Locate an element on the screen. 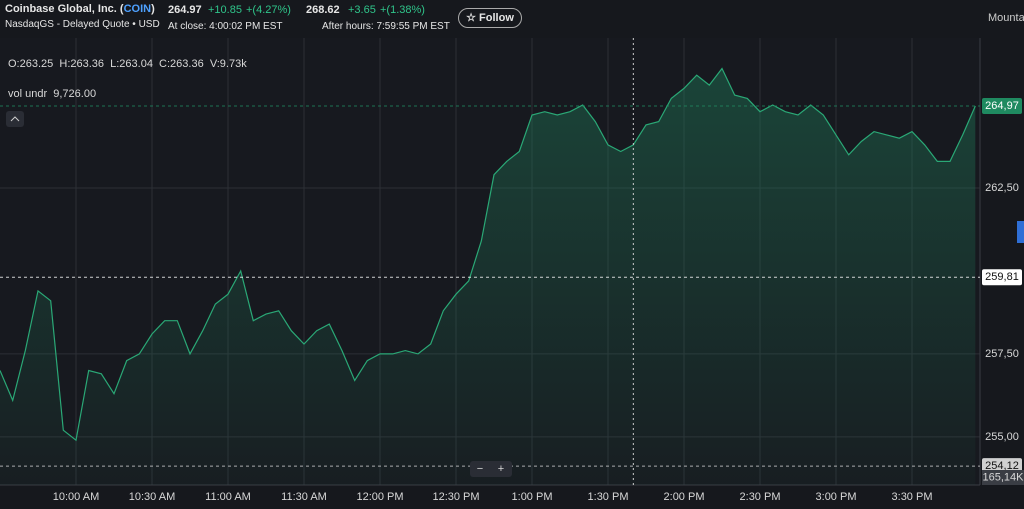 The image size is (1024, 509). price-tag-label: 254,12 is located at coordinates (1002, 466).